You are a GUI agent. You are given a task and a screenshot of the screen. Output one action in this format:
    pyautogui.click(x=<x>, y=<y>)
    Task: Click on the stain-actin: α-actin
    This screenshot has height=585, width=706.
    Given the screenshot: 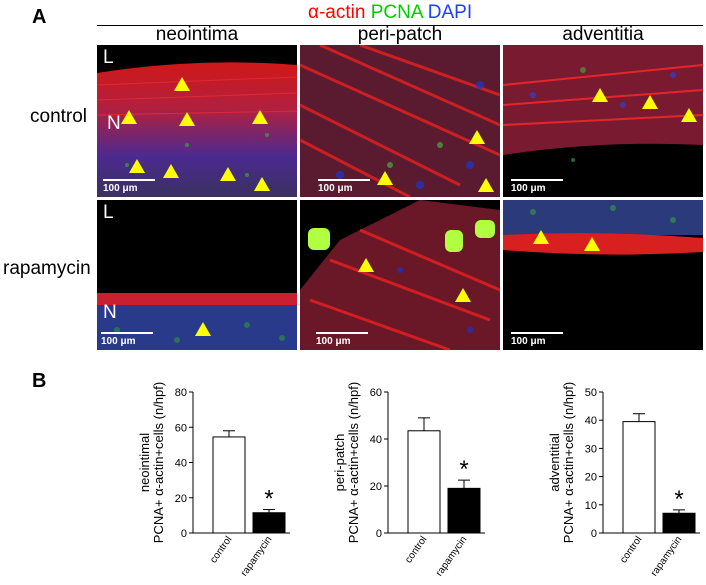 What is the action you would take?
    pyautogui.click(x=337, y=12)
    